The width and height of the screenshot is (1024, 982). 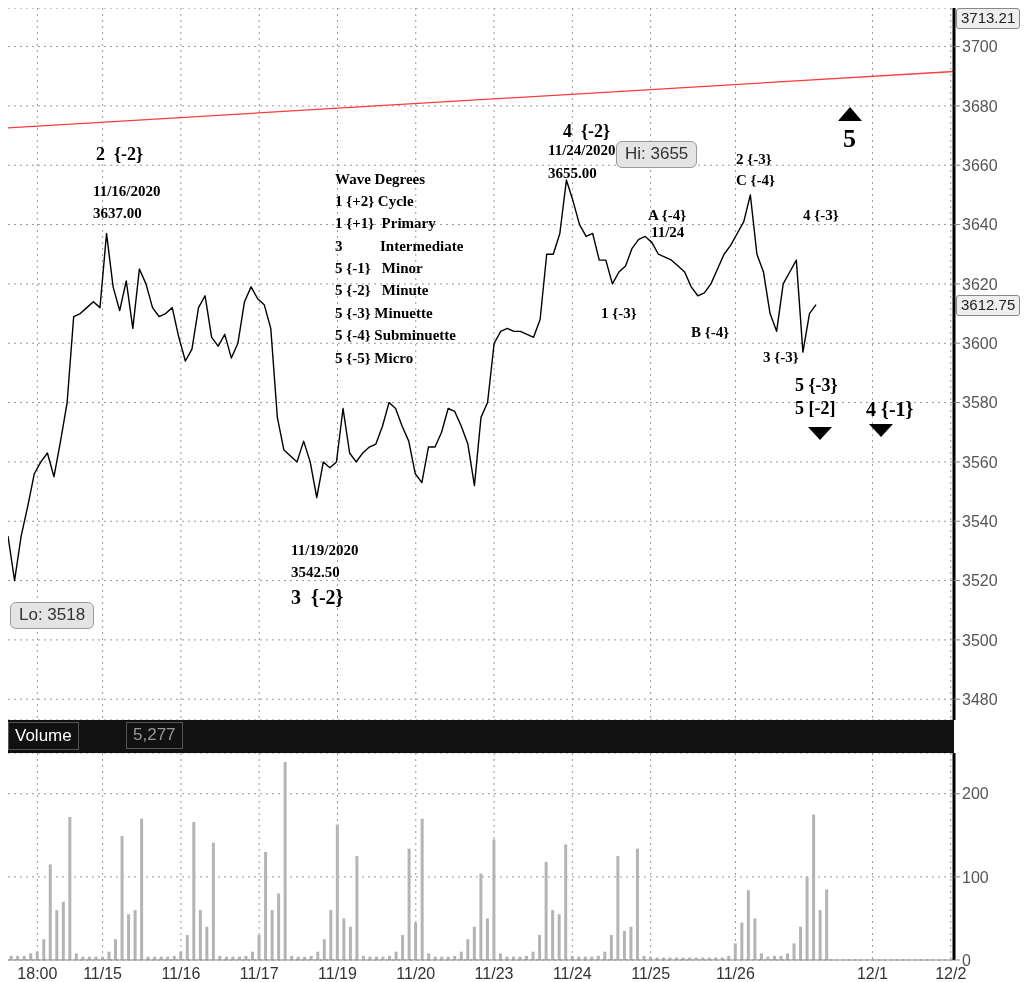 What do you see at coordinates (755, 180) in the screenshot?
I see `annotation: C {-4}` at bounding box center [755, 180].